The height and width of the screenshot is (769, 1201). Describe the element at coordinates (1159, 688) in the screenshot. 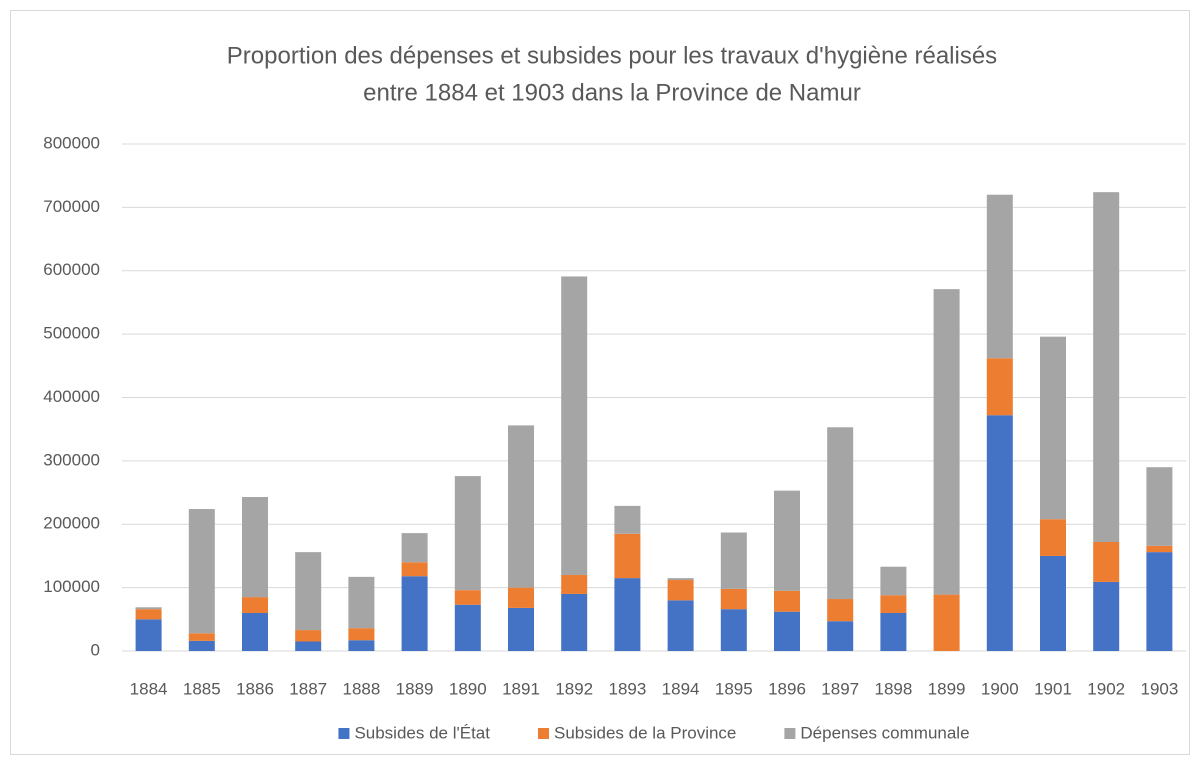

I see `x-tick-label: 1903` at that location.